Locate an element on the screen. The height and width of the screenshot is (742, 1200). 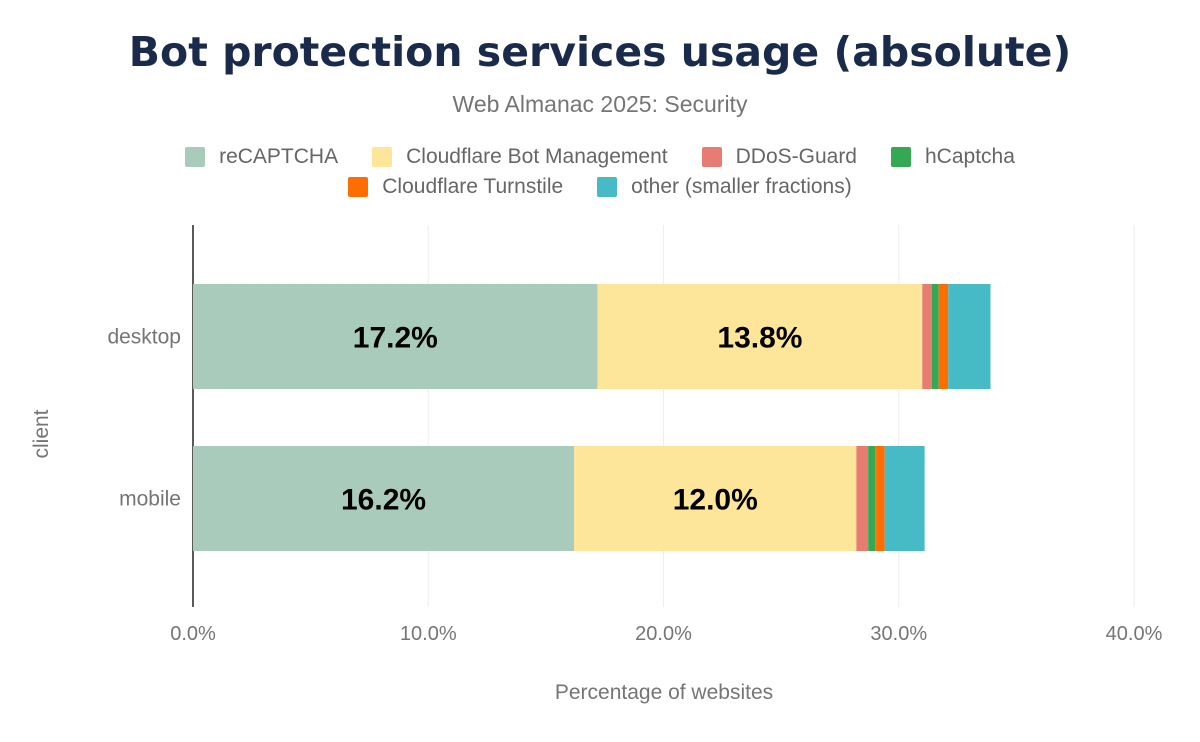
legend-item: Cloudflare Turnstile is located at coordinates (455, 187).